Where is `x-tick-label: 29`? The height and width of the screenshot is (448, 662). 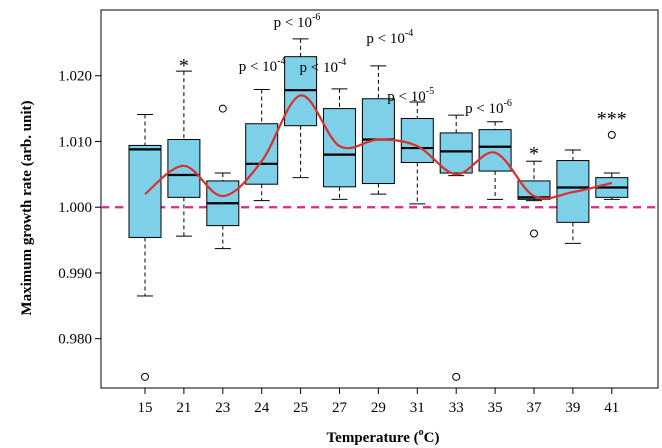 x-tick-label: 29 is located at coordinates (378, 408).